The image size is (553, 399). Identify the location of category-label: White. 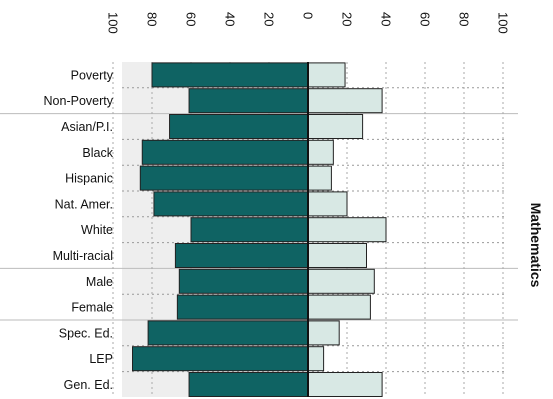
(97, 230).